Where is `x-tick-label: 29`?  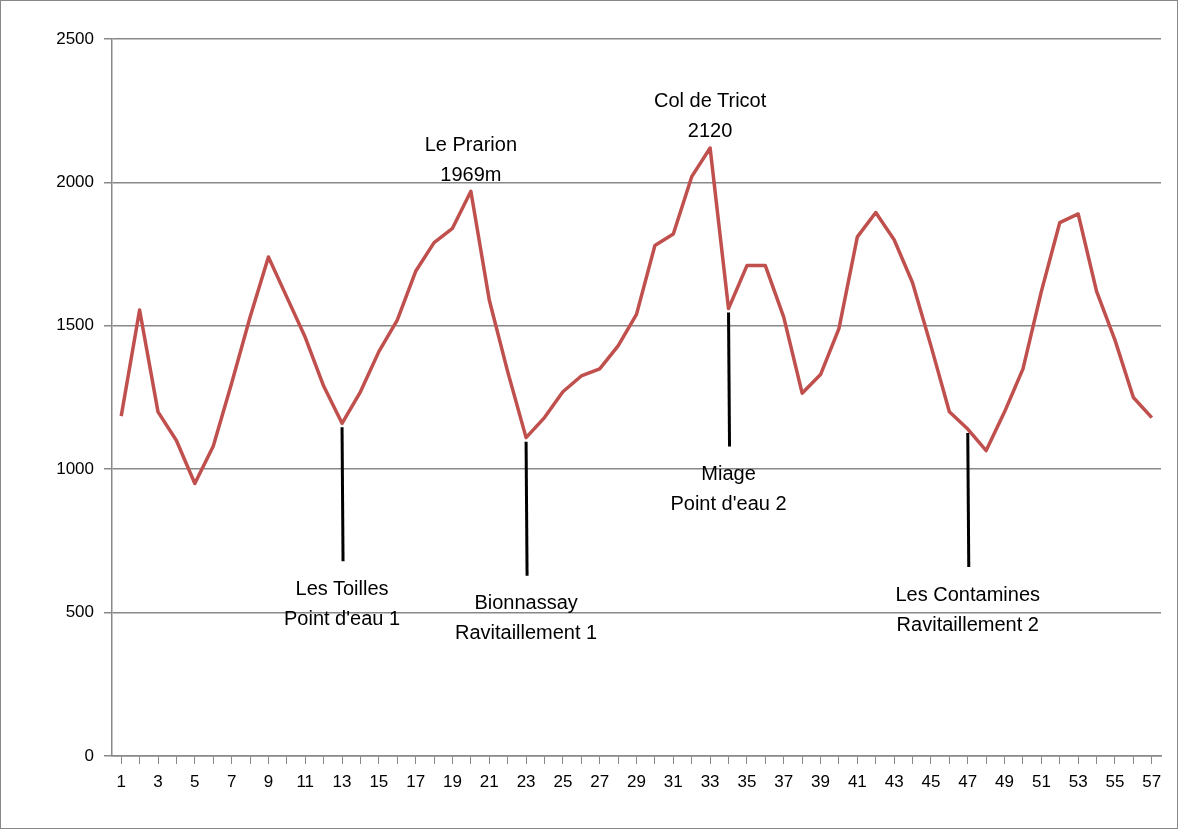 x-tick-label: 29 is located at coordinates (636, 781).